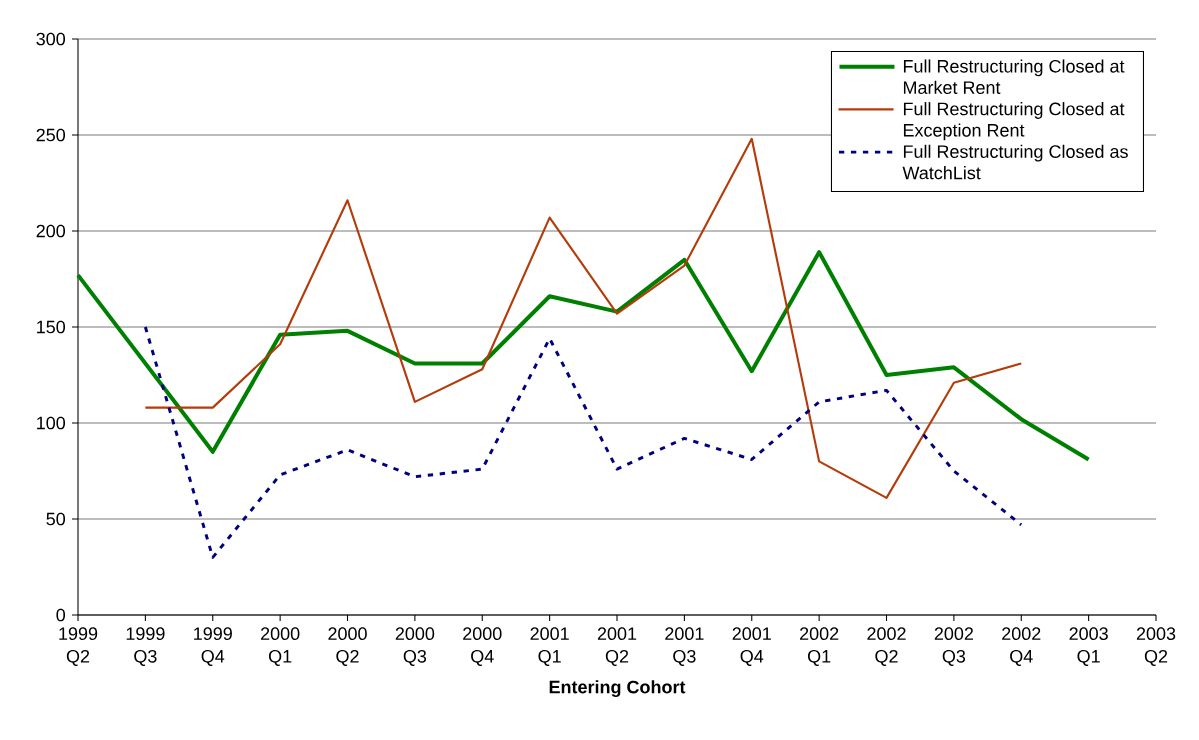  What do you see at coordinates (1021, 646) in the screenshot?
I see `x-tick-label: 2002 Q4` at bounding box center [1021, 646].